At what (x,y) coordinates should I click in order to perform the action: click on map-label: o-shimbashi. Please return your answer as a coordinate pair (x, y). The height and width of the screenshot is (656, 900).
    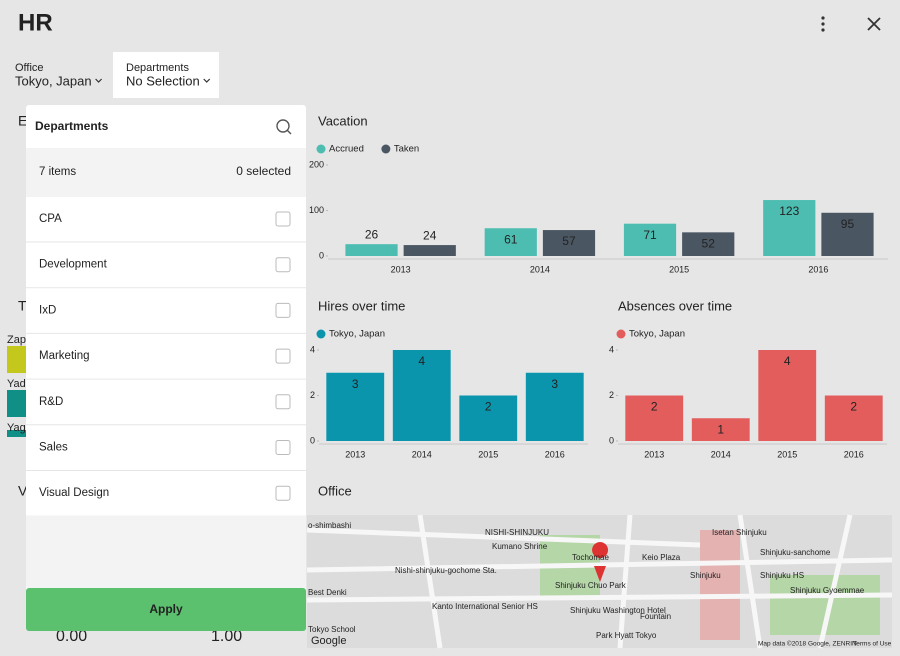
    Looking at the image, I should click on (329, 525).